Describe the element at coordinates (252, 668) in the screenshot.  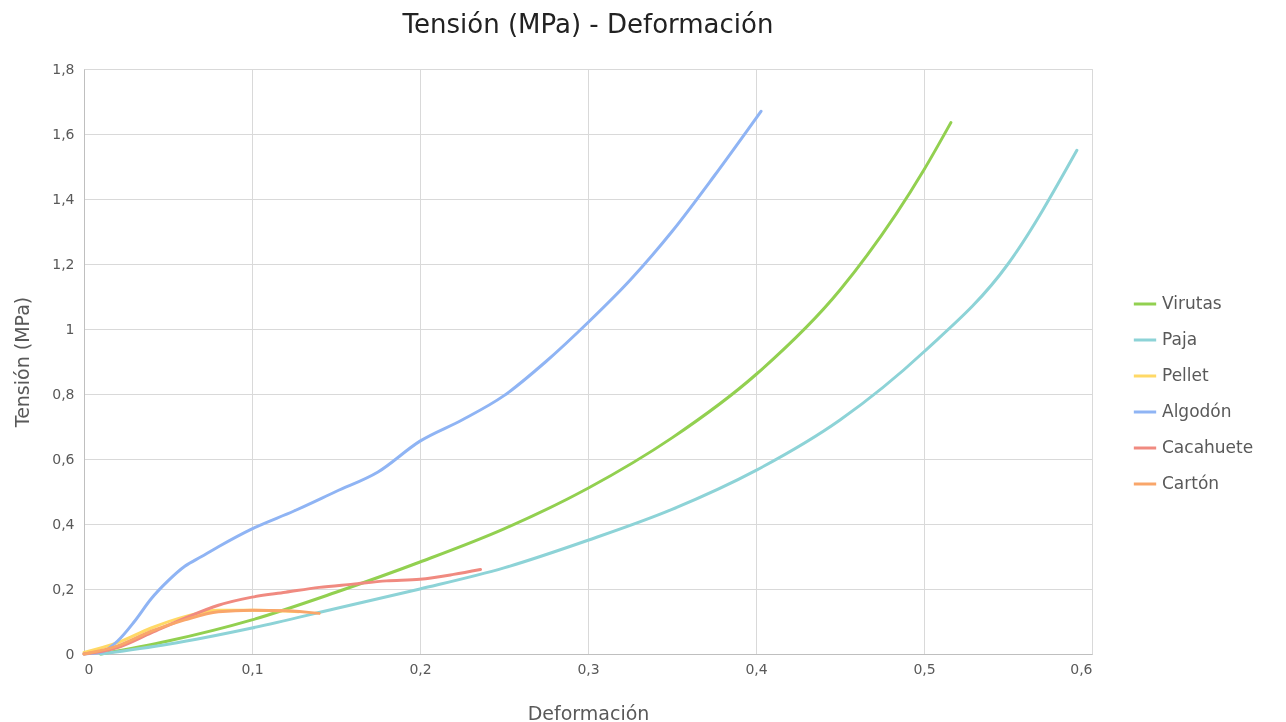
I see `x-tick-label: 0,1` at that location.